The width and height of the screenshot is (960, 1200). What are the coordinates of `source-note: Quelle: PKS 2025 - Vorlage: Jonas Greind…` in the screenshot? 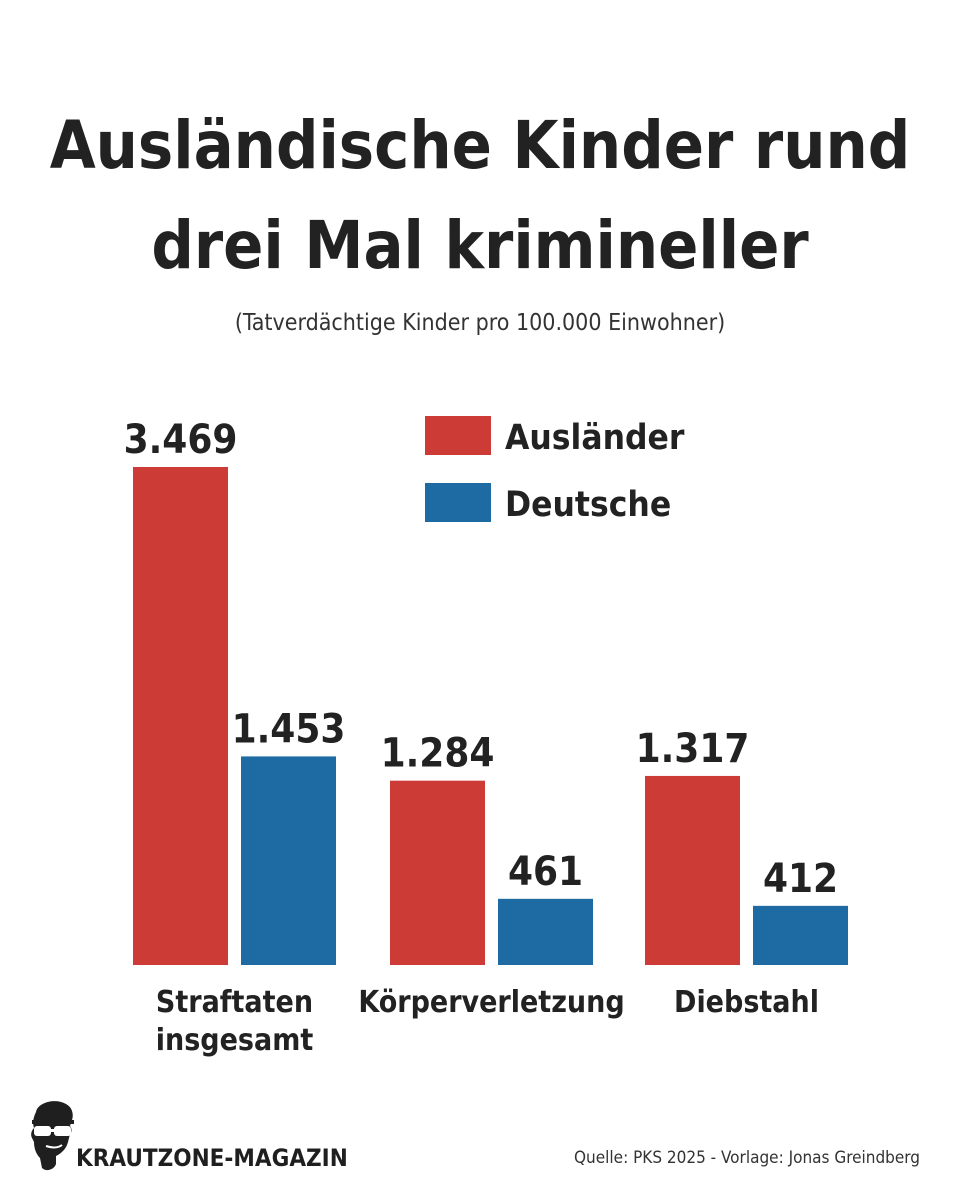 It's located at (747, 1158).